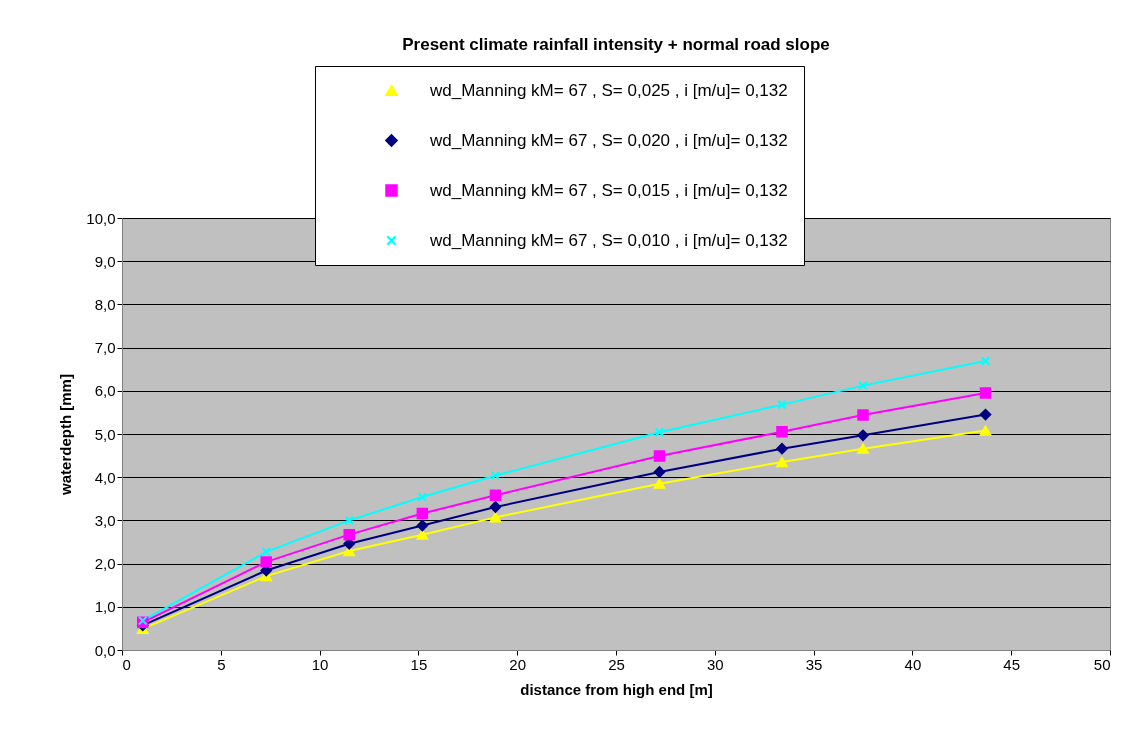 The height and width of the screenshot is (751, 1138). I want to click on y-tick-label: 9,0, so click(105, 261).